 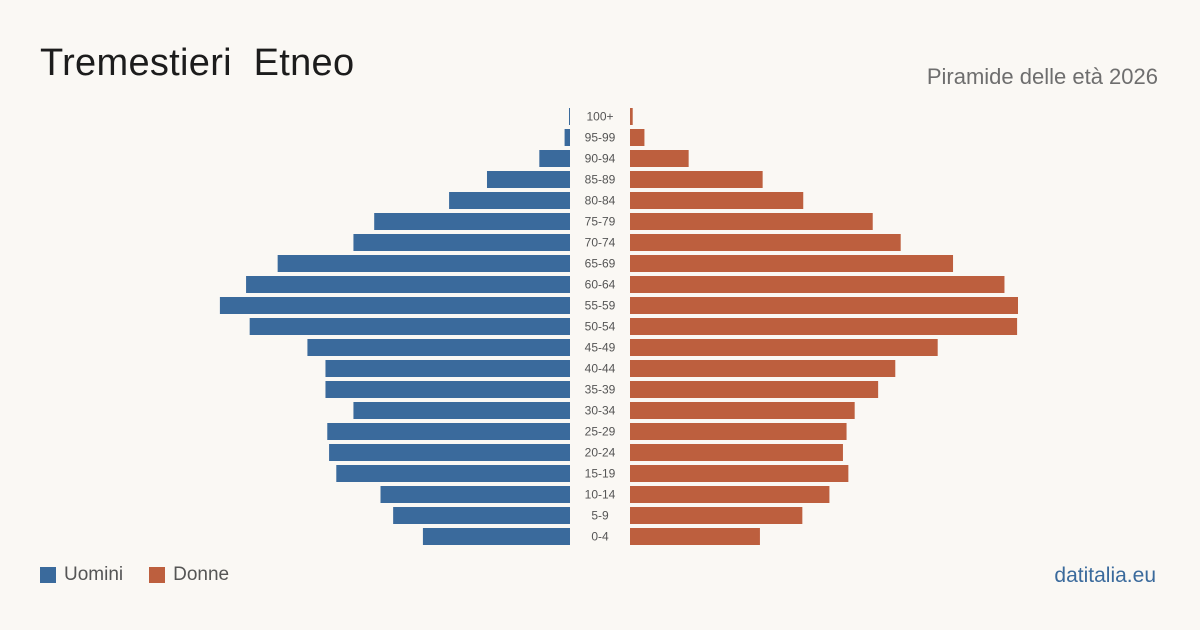 What do you see at coordinates (600, 474) in the screenshot?
I see `age-label-15-19: 15-19` at bounding box center [600, 474].